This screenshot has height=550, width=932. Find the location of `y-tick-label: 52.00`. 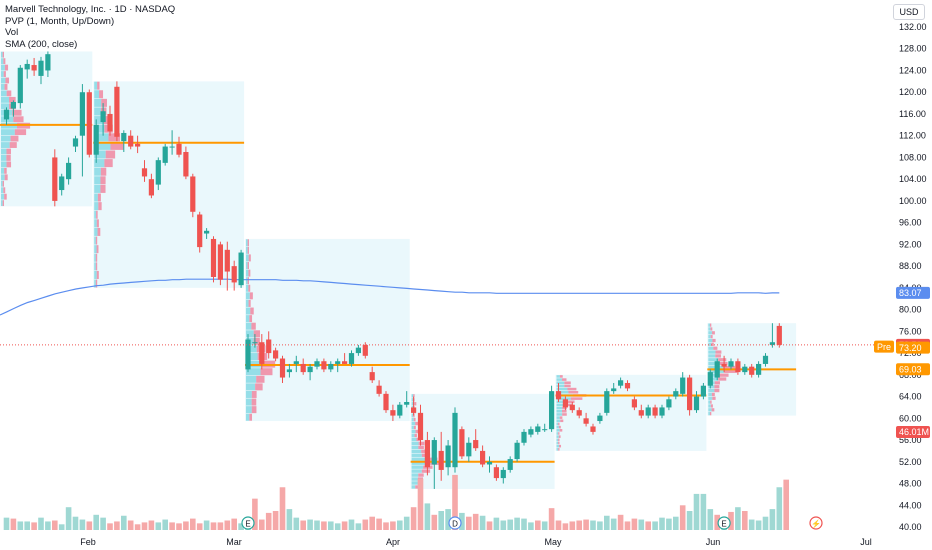

y-tick-label: 52.00 is located at coordinates (910, 462).